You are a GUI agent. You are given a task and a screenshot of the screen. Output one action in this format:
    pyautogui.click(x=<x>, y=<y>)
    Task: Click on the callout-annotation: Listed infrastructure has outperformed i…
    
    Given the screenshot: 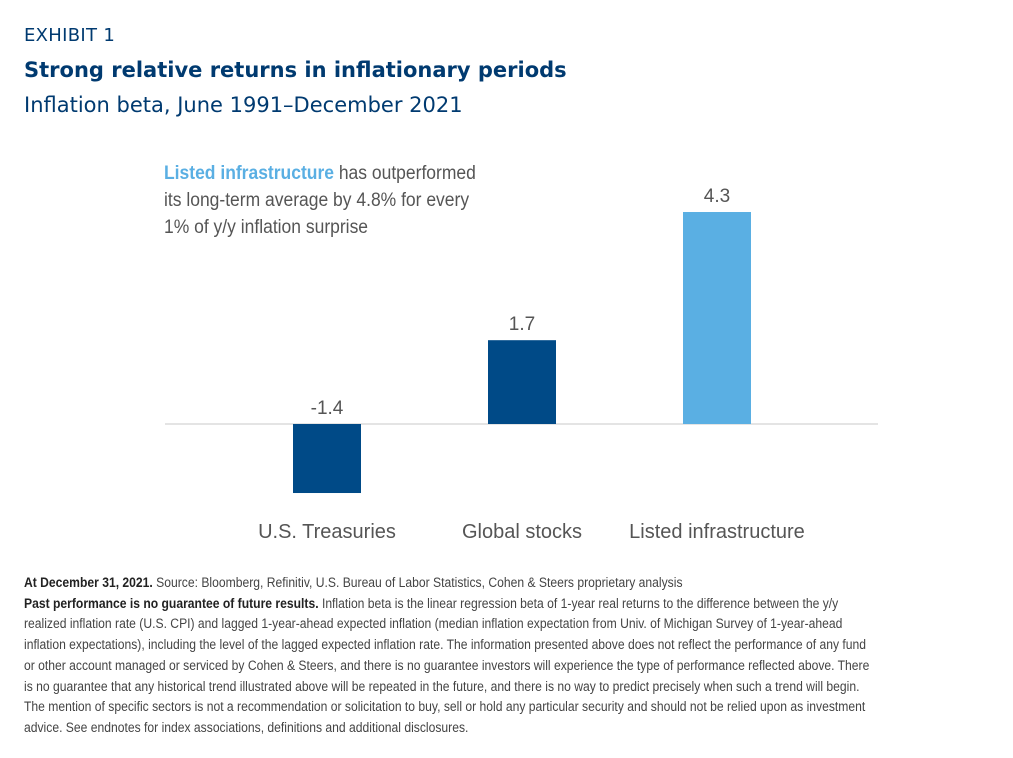 What is the action you would take?
    pyautogui.click(x=320, y=200)
    